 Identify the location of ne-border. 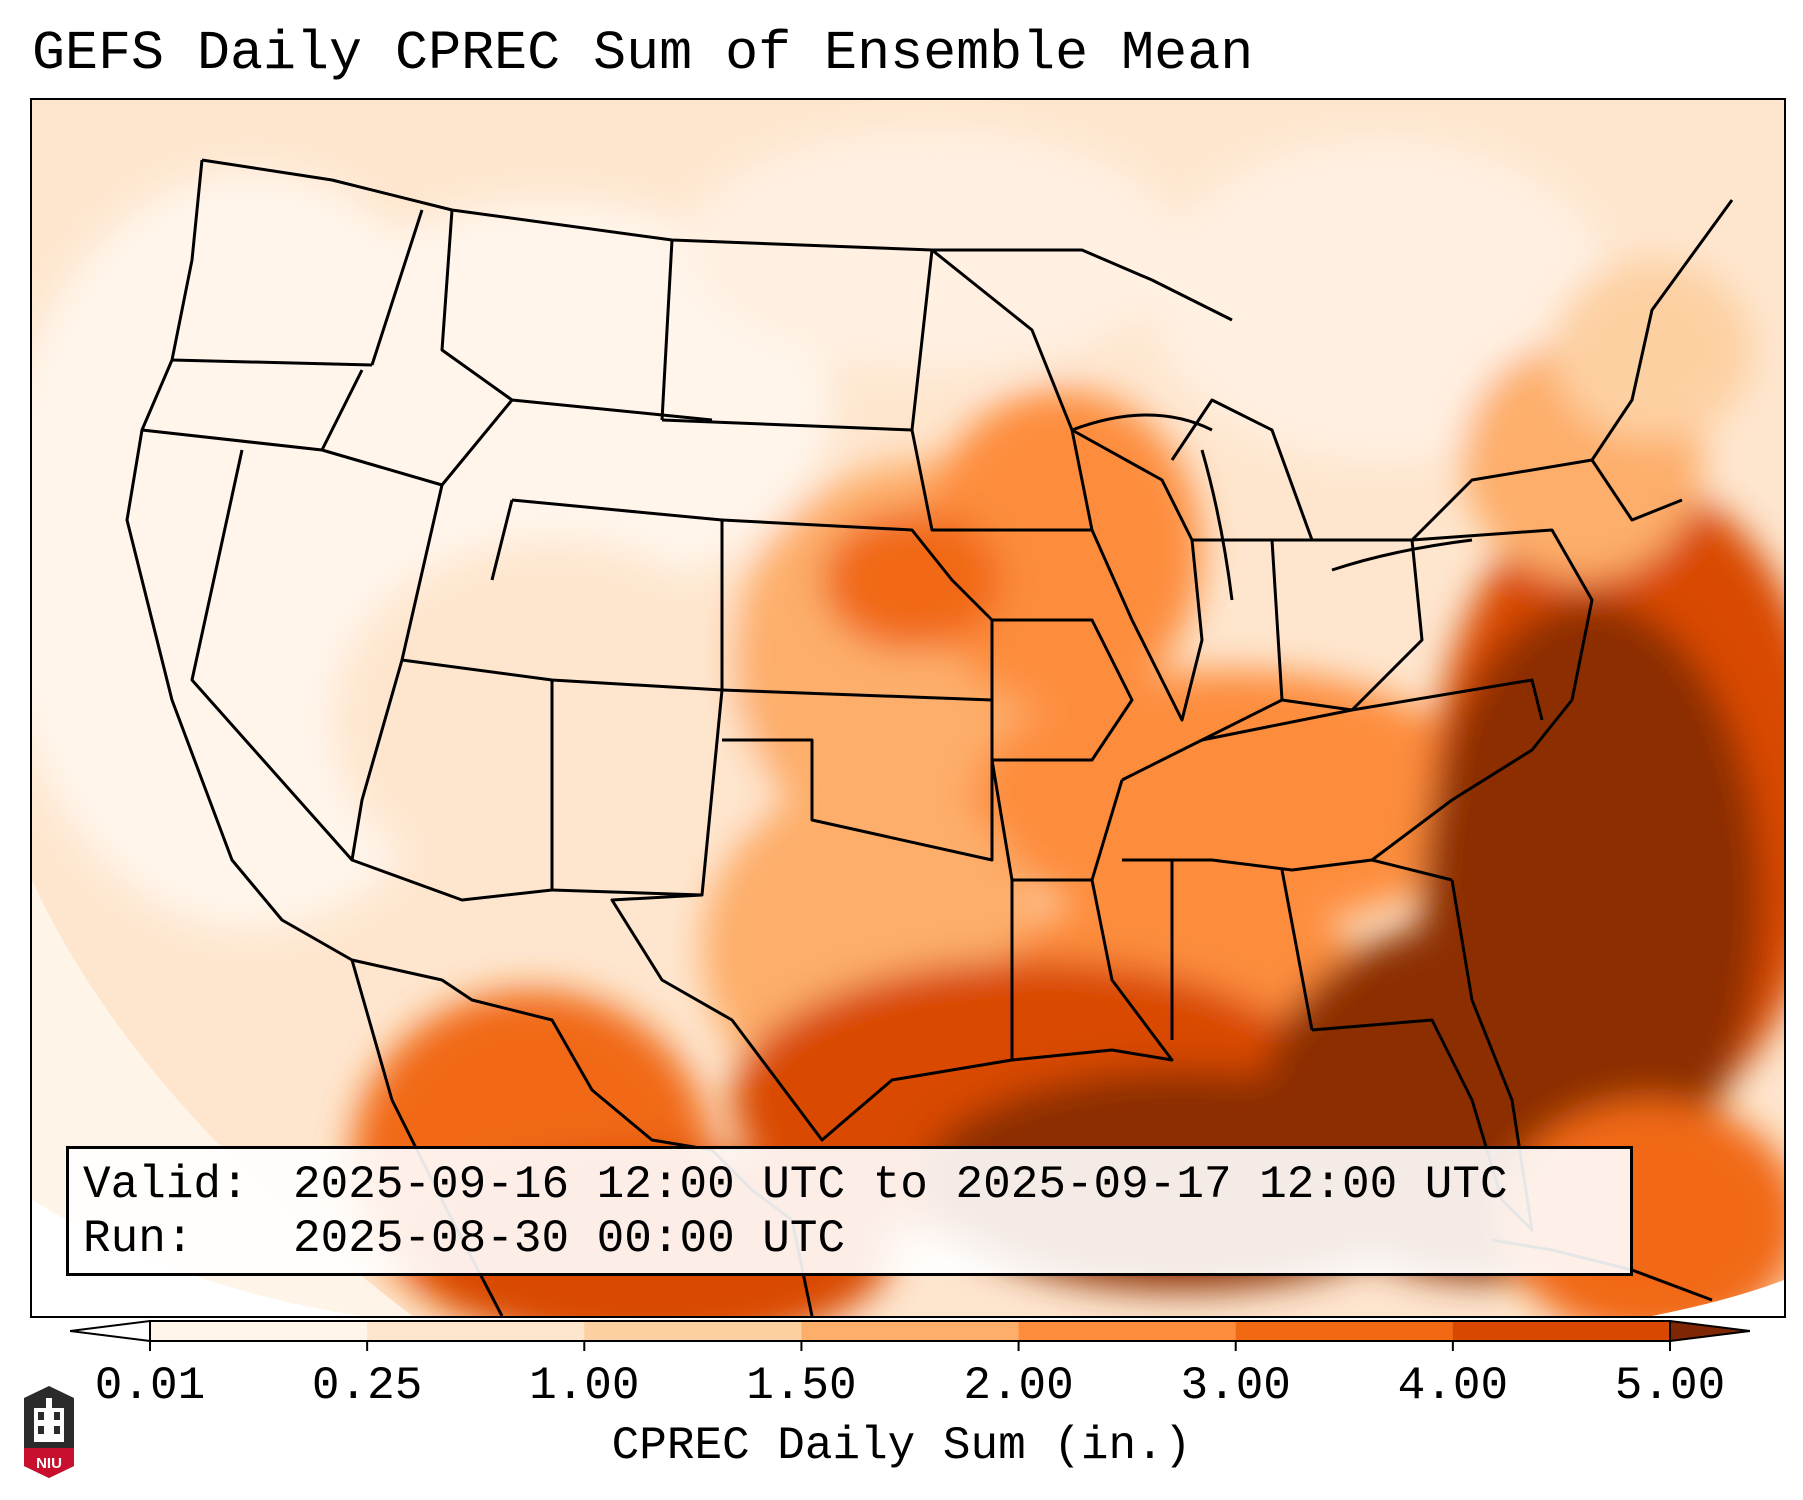
(857, 570).